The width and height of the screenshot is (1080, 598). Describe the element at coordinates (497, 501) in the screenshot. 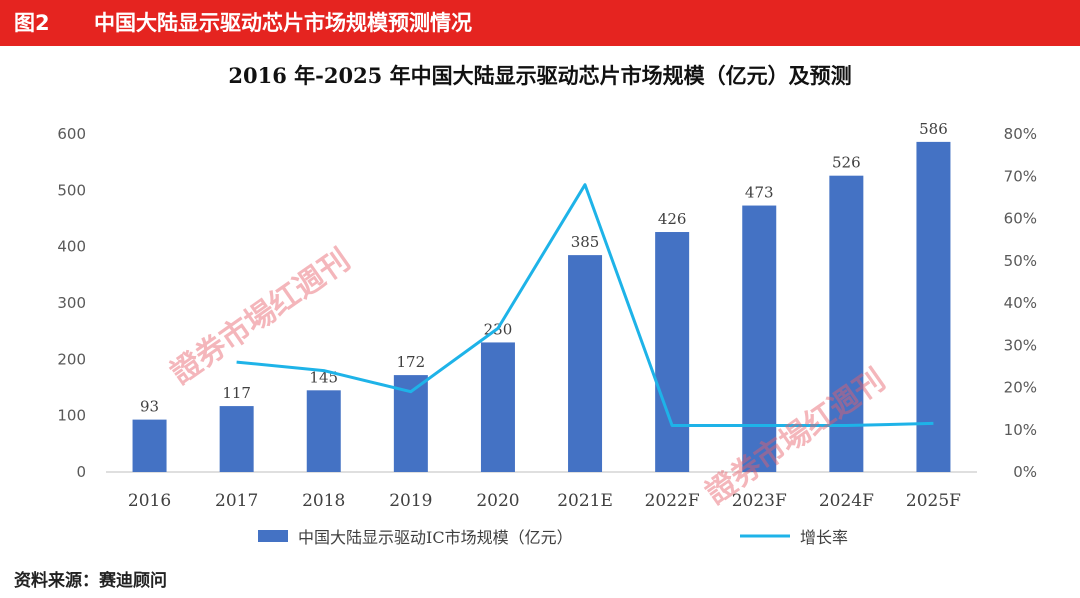

I see `x-tick-label: 2020` at that location.